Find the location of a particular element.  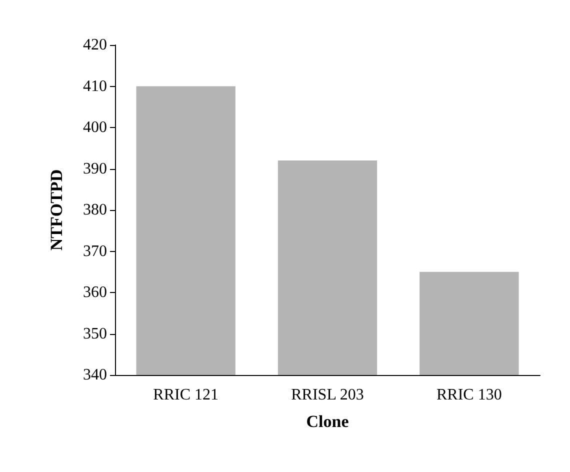

y-tick-label: 380 is located at coordinates (95, 210).